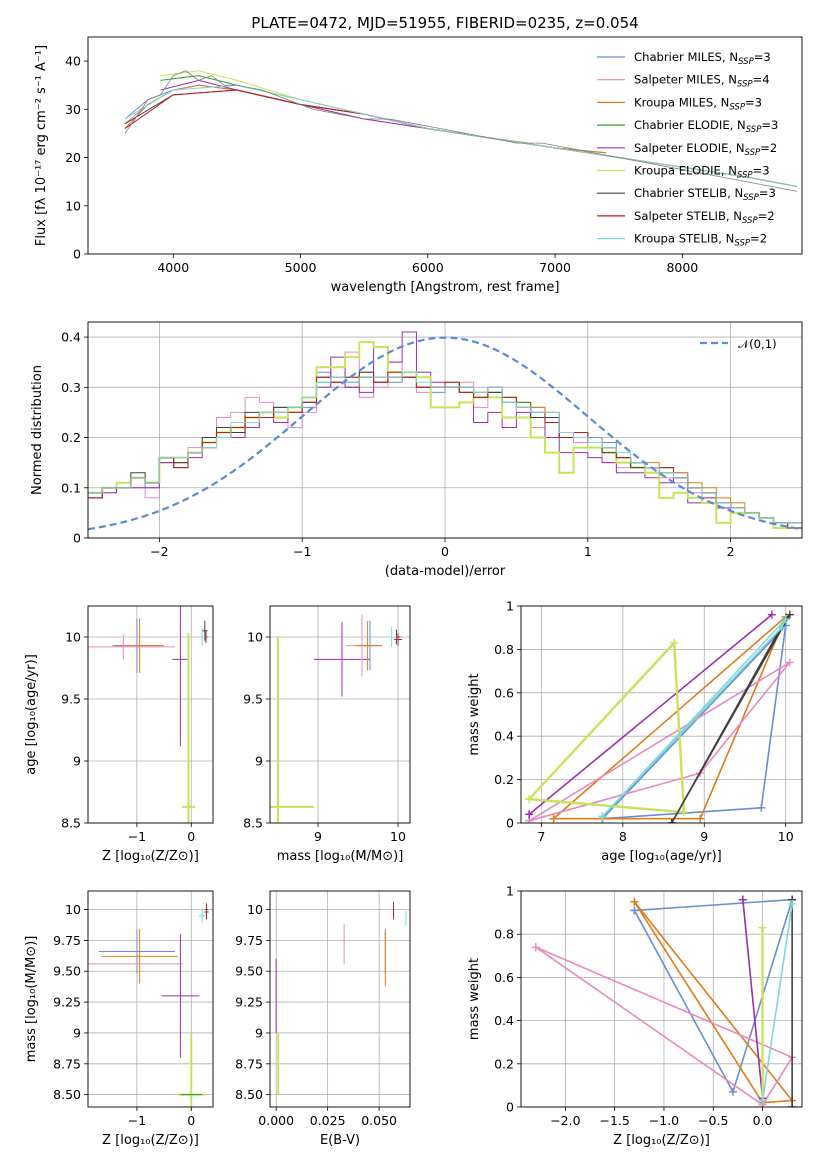 The height and width of the screenshot is (1170, 819). Describe the element at coordinates (705, 149) in the screenshot. I see `legend-entry: Salpeter ELODIE, NSSP=2` at that location.